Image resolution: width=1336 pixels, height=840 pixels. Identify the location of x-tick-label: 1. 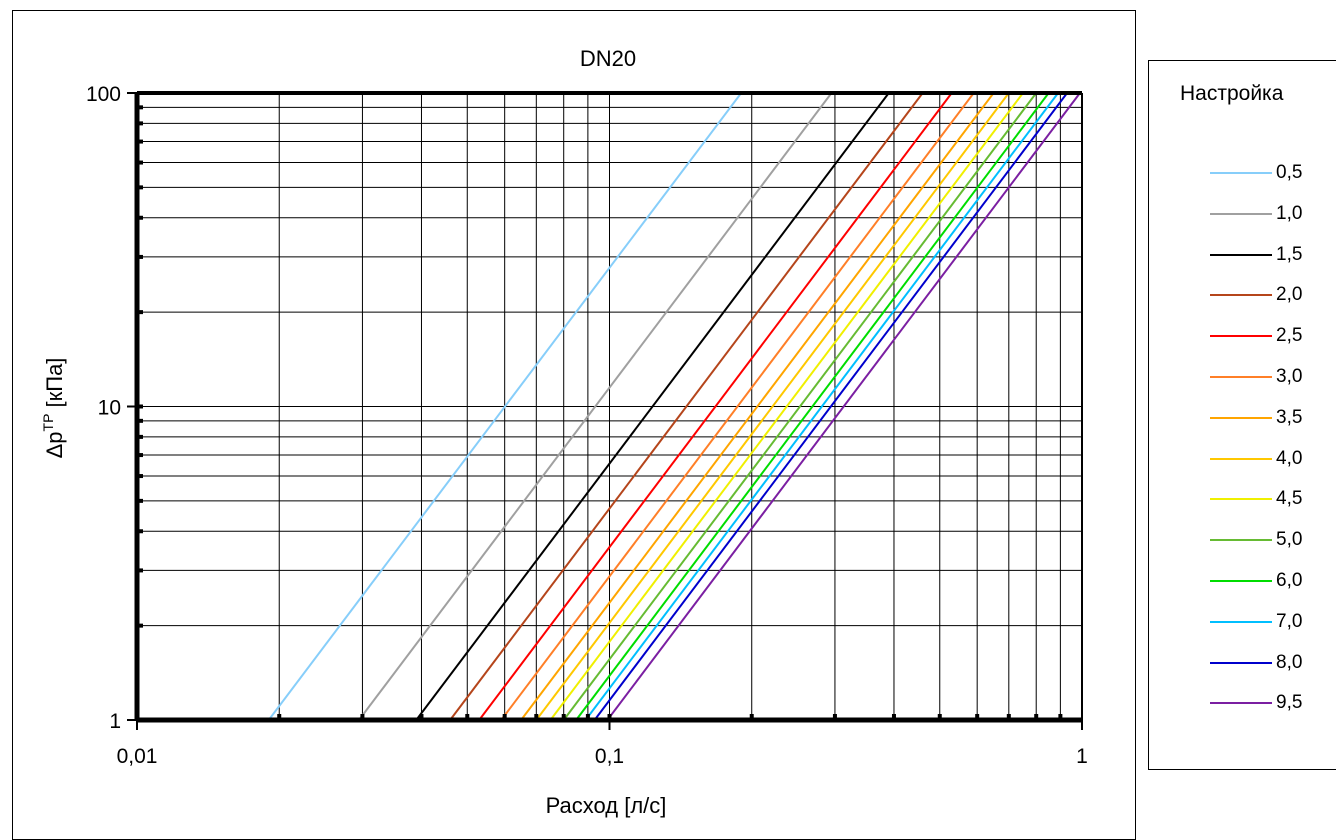
(1082, 756).